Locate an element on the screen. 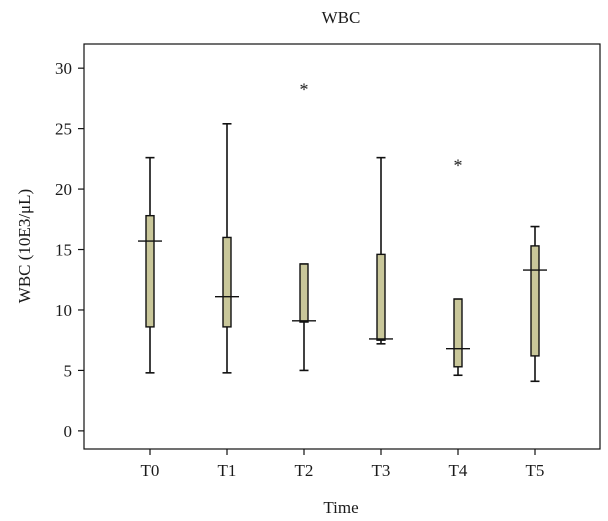 This screenshot has width=608, height=521. box-t2: * is located at coordinates (304, 225).